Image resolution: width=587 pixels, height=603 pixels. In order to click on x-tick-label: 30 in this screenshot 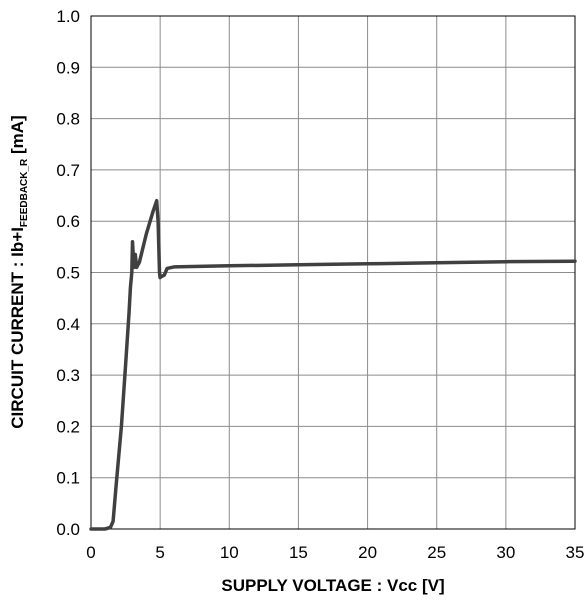, I will do `click(505, 552)`.